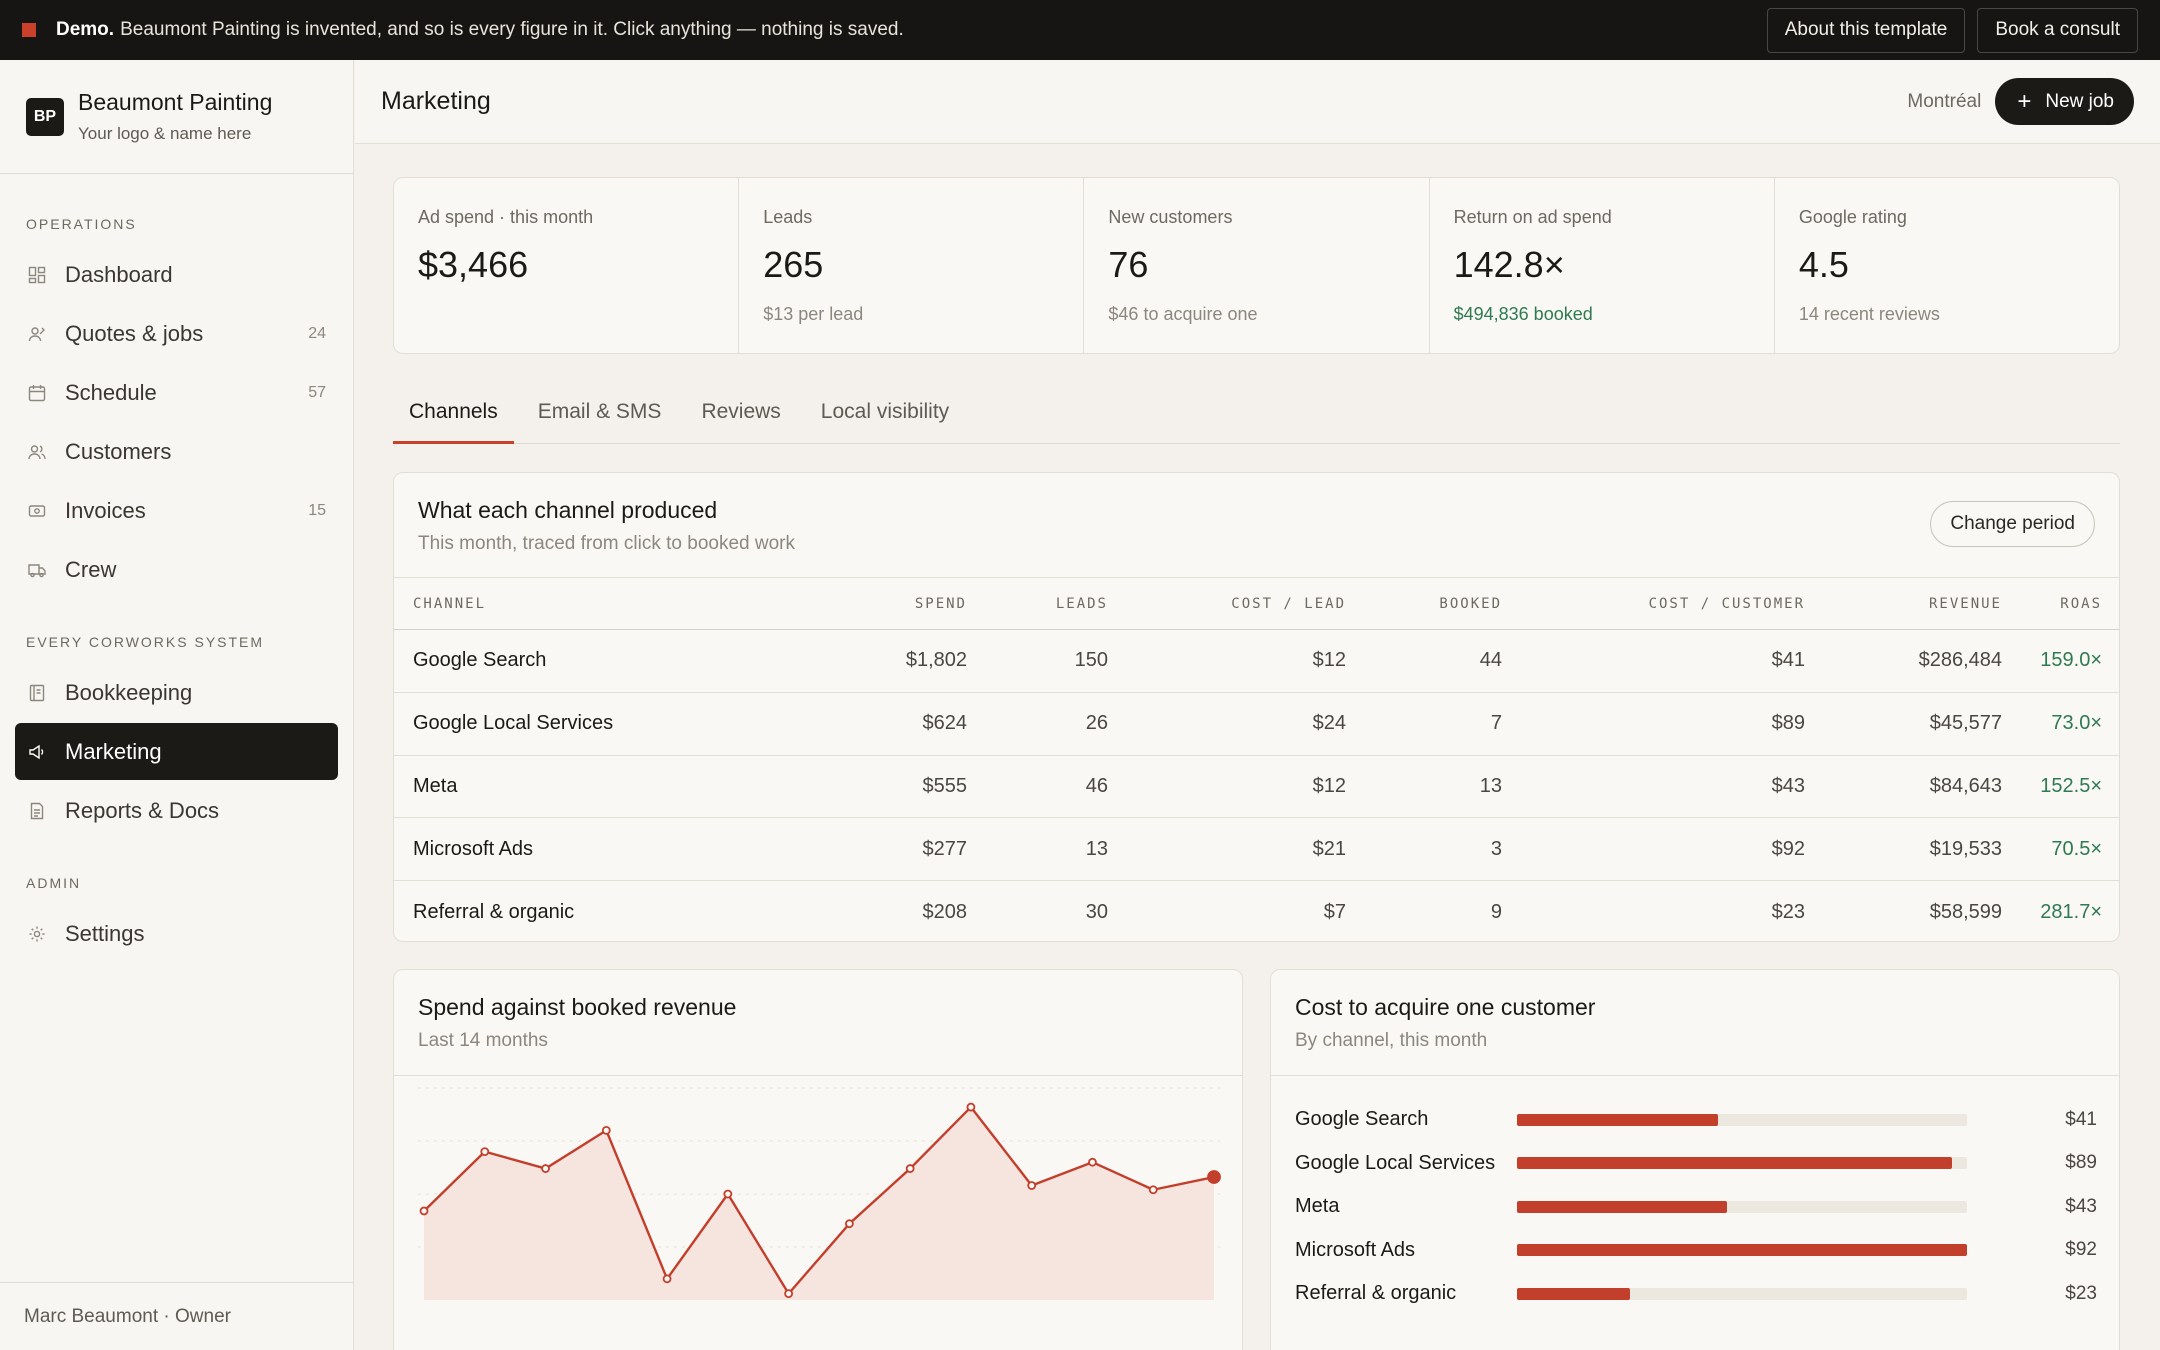 The width and height of the screenshot is (2160, 1350). What do you see at coordinates (1445, 1007) in the screenshot?
I see `card-title: Cost to acquire one customer` at bounding box center [1445, 1007].